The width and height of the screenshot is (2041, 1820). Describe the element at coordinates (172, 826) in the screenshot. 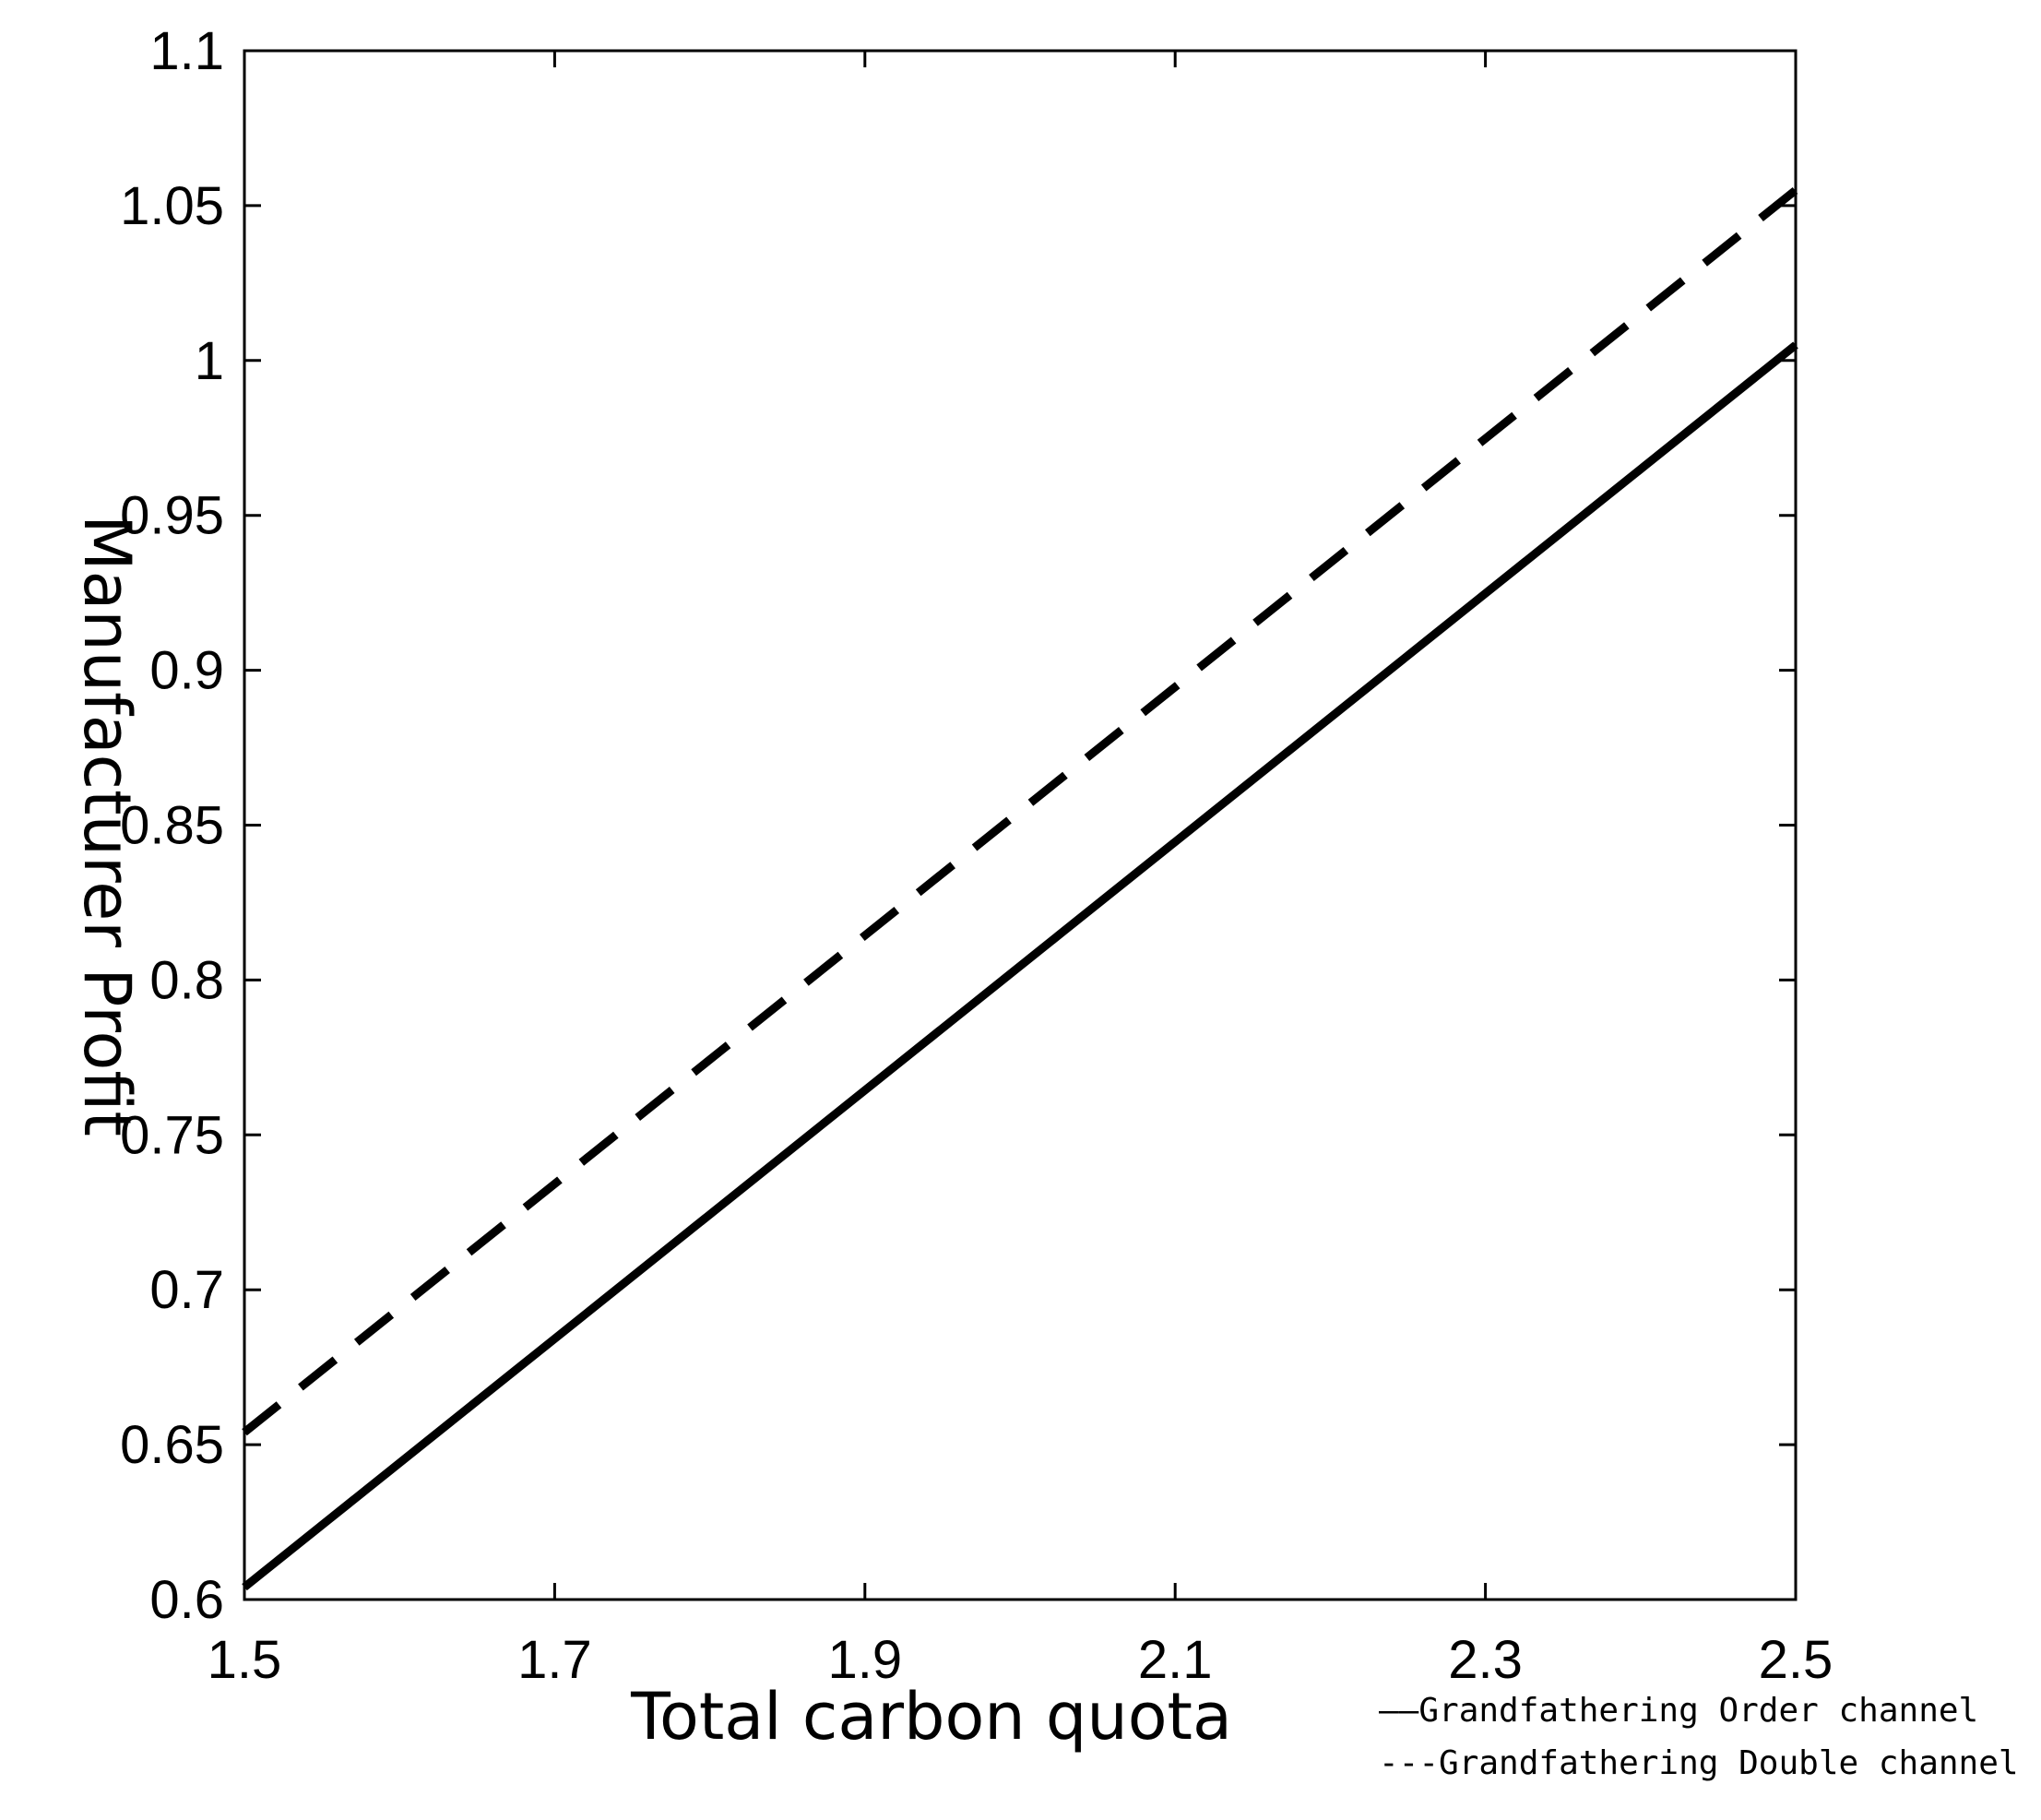

I see `y-tick-label: 0.85` at that location.